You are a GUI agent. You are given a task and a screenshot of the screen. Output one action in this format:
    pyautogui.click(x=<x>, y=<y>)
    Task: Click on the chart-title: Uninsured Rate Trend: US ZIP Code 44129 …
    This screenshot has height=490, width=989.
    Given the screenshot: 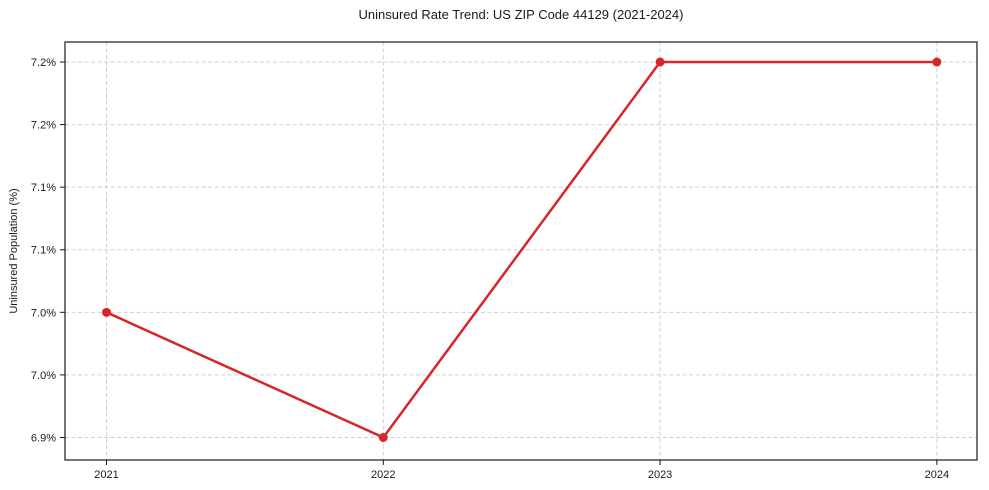 What is the action you would take?
    pyautogui.click(x=521, y=14)
    